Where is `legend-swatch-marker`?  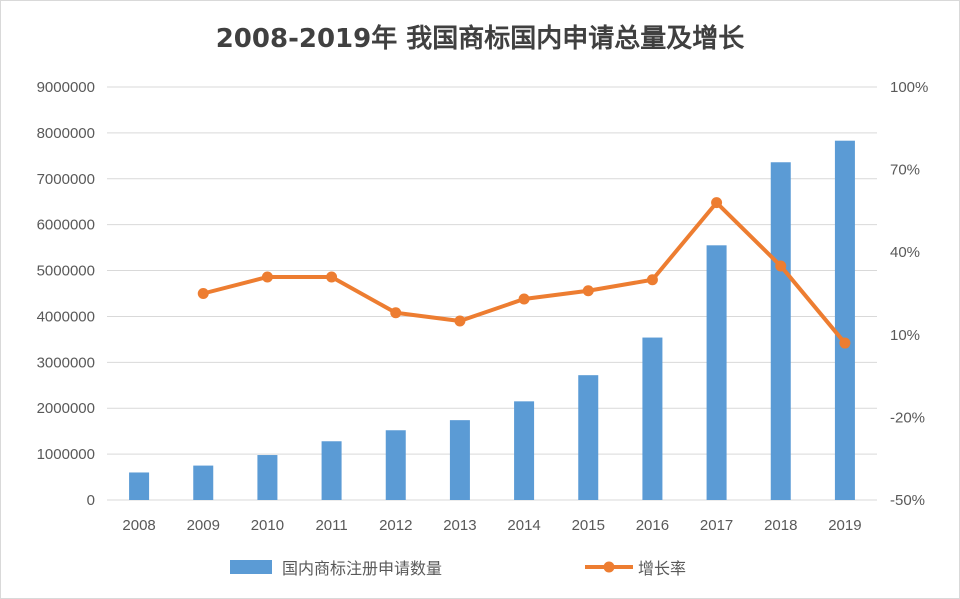 legend-swatch-marker is located at coordinates (609, 567).